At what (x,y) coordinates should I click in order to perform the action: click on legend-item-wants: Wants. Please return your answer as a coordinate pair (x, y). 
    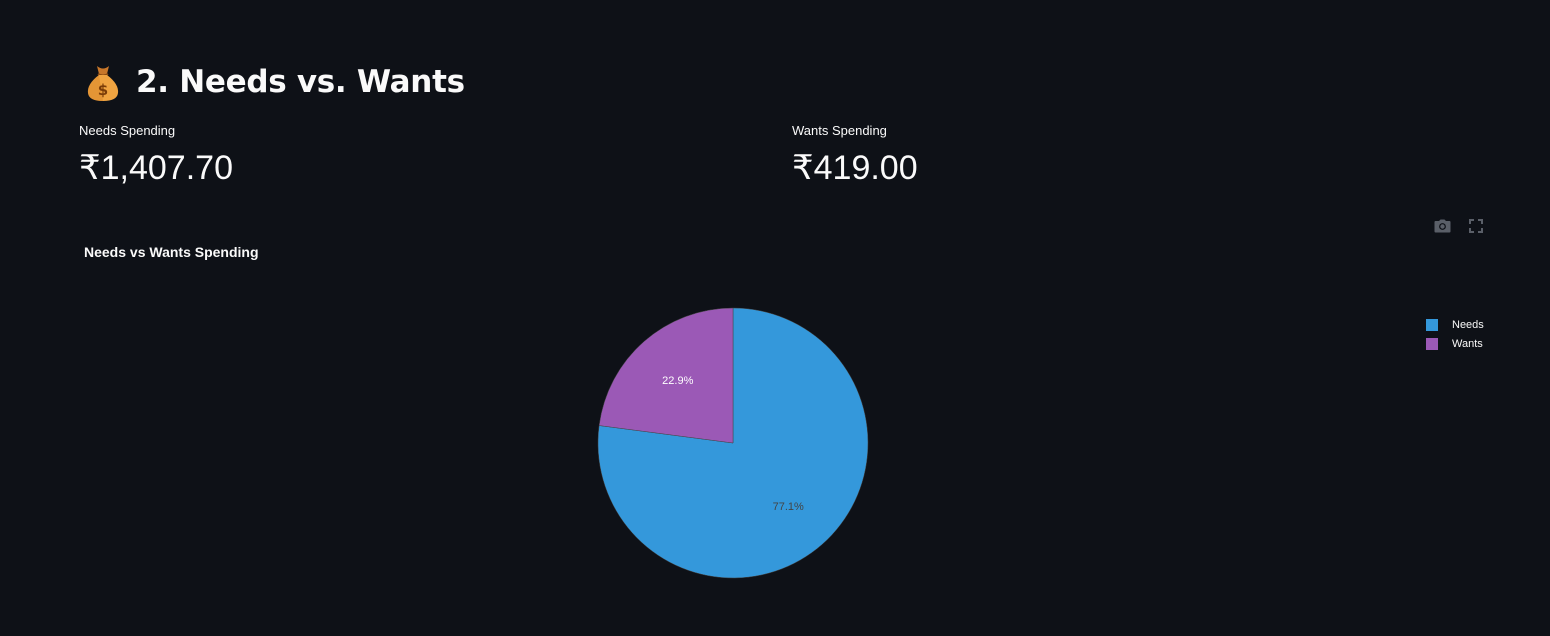
    Looking at the image, I should click on (1455, 343).